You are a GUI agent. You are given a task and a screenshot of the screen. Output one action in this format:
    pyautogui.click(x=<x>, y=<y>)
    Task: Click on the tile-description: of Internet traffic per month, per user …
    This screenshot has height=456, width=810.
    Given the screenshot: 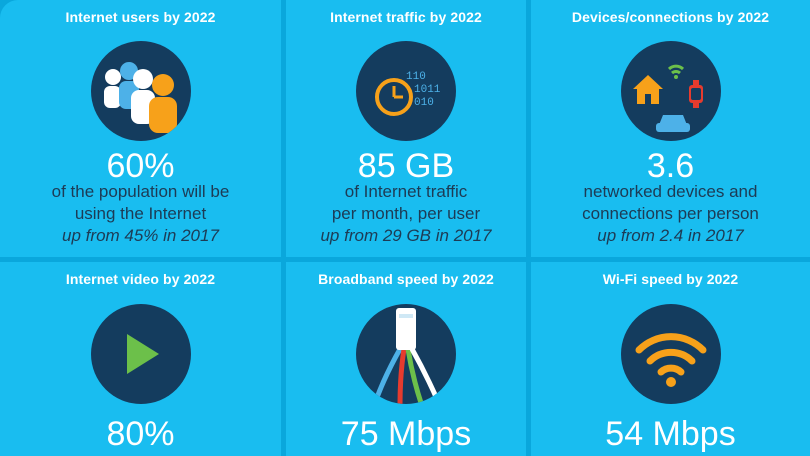 What is the action you would take?
    pyautogui.click(x=406, y=214)
    